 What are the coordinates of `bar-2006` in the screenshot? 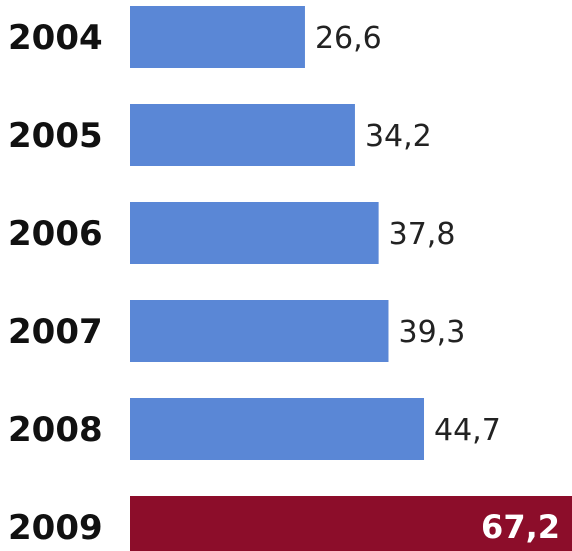 It's located at (254, 233).